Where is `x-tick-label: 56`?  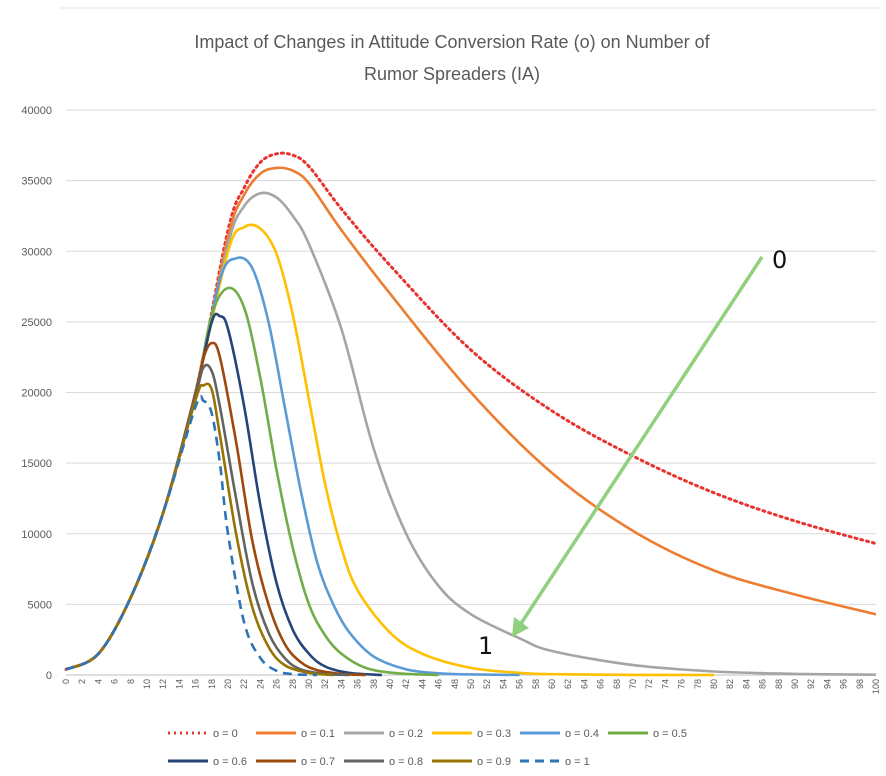 x-tick-label: 56 is located at coordinates (520, 684).